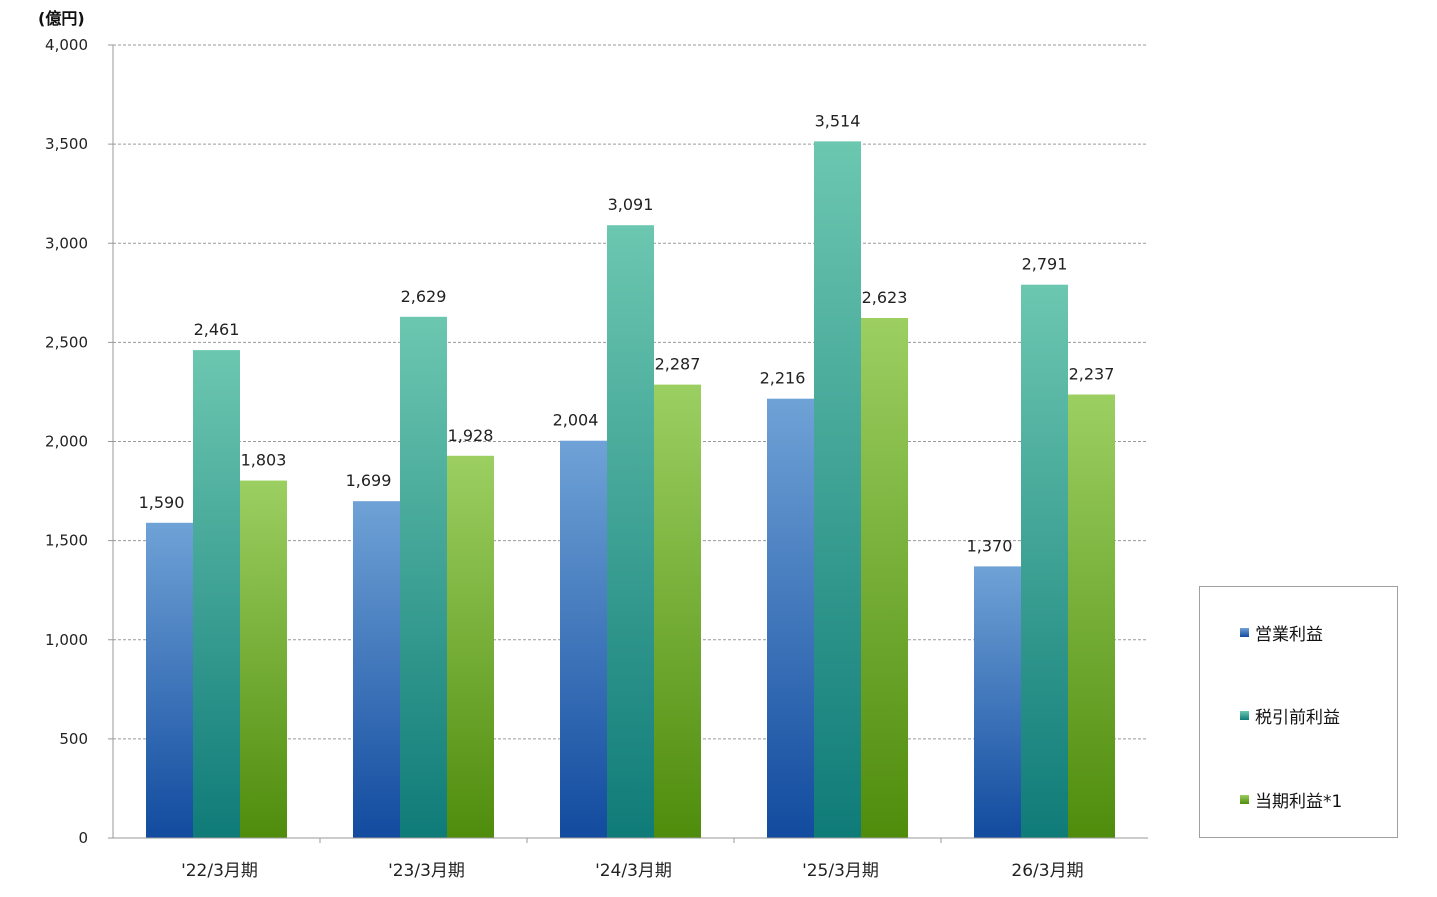 The image size is (1437, 897). I want to click on data-label-pretax-profit: 3,514, so click(838, 120).